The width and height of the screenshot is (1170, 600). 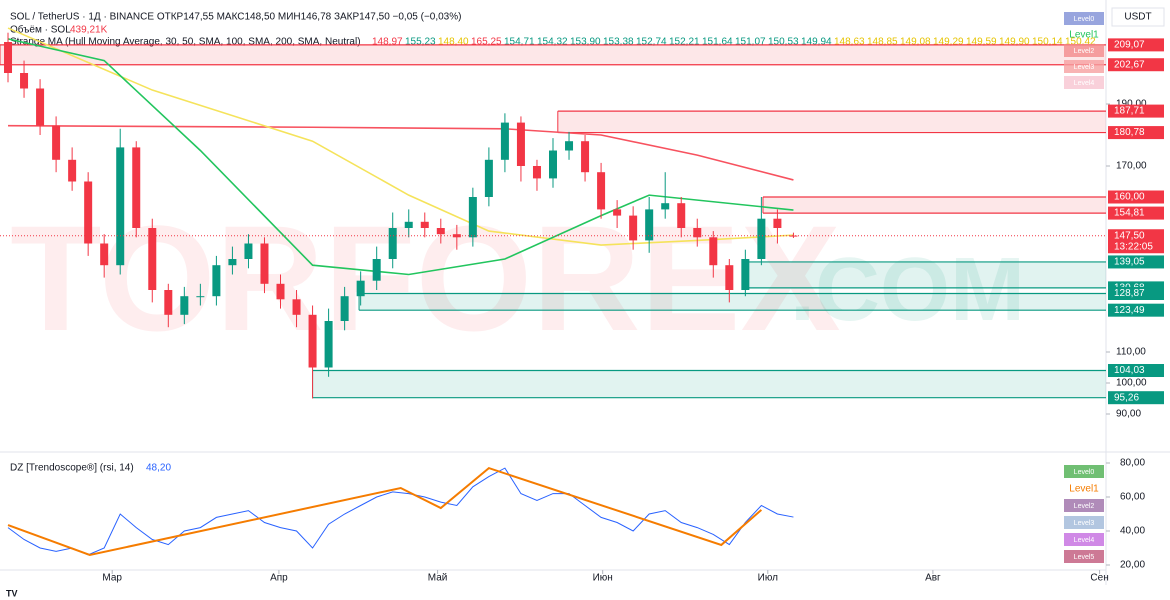 I want to click on countdown: 13:22:05, so click(x=1133, y=246).